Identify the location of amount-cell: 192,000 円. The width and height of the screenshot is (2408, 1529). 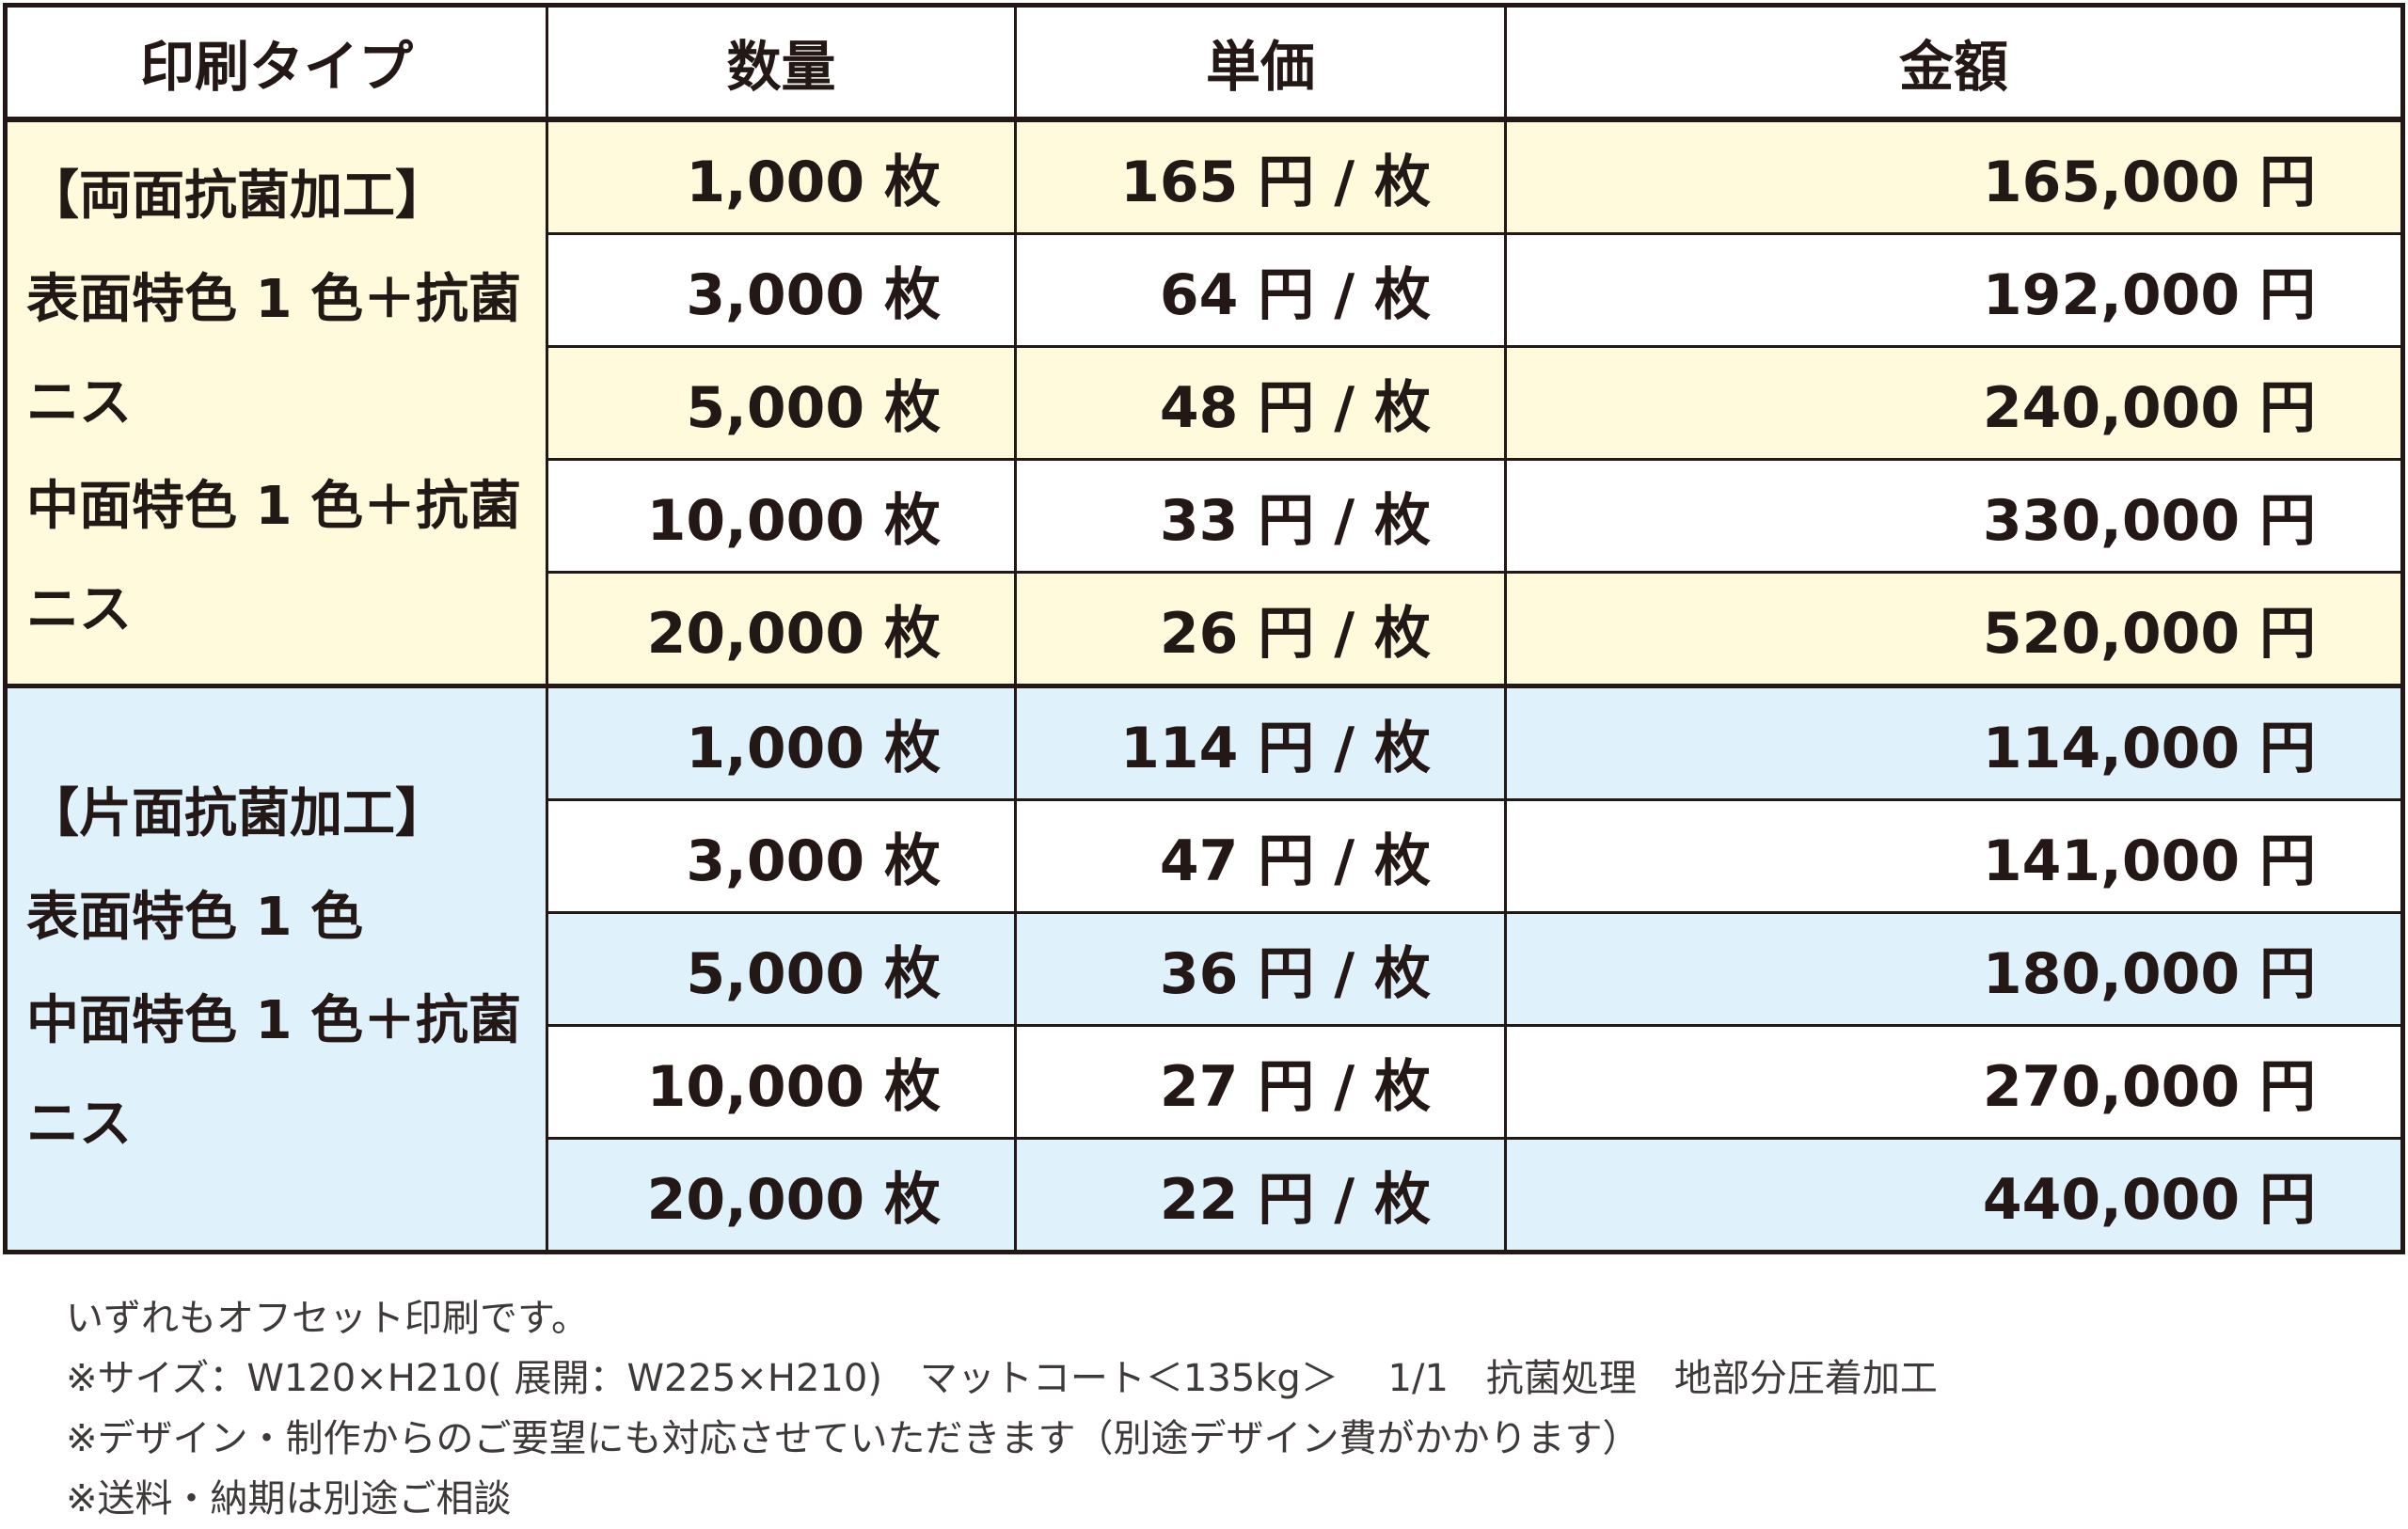
(1954, 290).